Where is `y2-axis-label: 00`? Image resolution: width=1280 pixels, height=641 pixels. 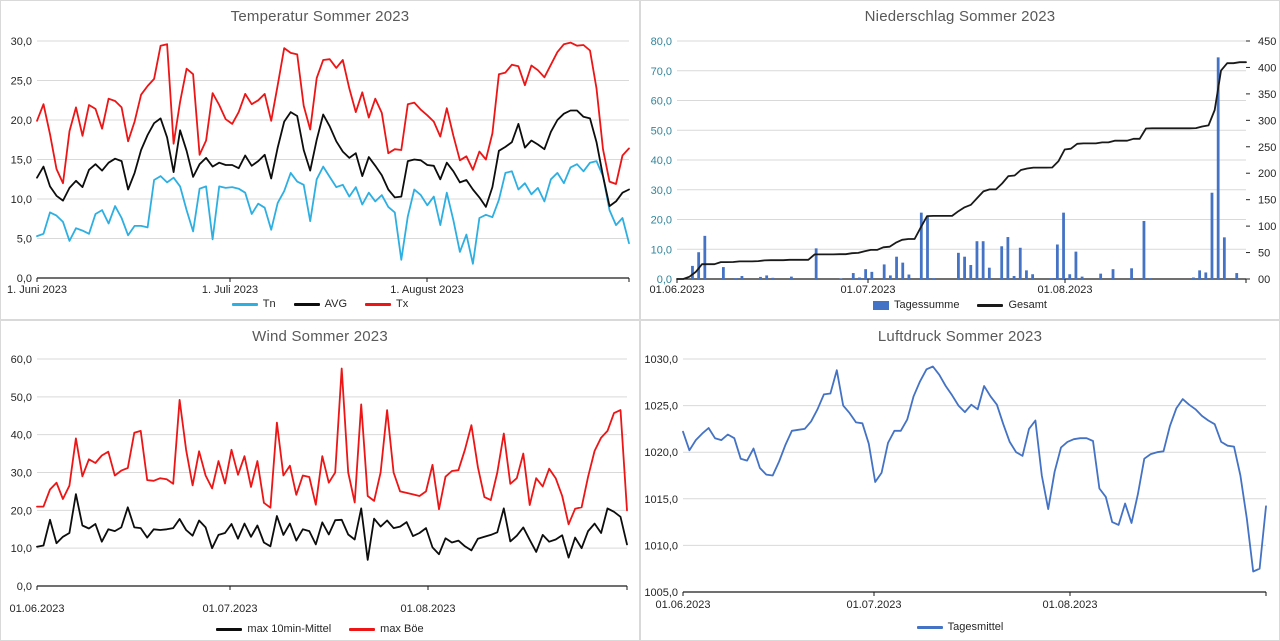
y2-axis-label: 00 is located at coordinates (1264, 280).